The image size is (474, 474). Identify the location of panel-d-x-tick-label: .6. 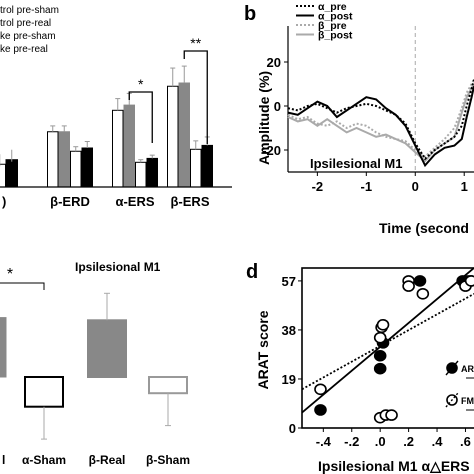
(465, 441).